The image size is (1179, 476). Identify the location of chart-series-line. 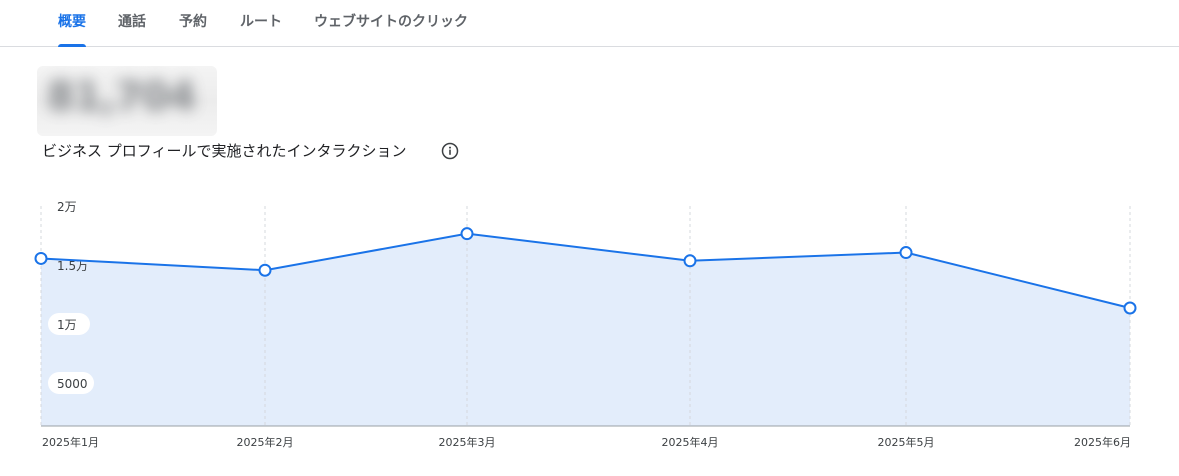
(585, 270).